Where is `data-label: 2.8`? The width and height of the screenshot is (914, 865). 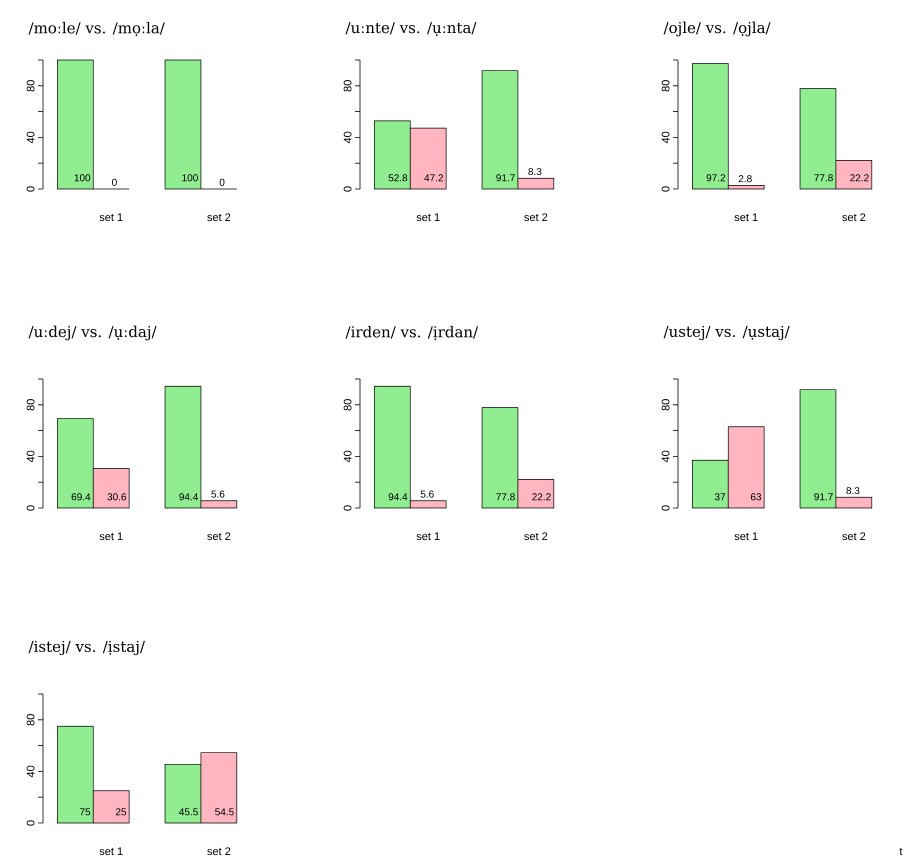
data-label: 2.8 is located at coordinates (745, 178).